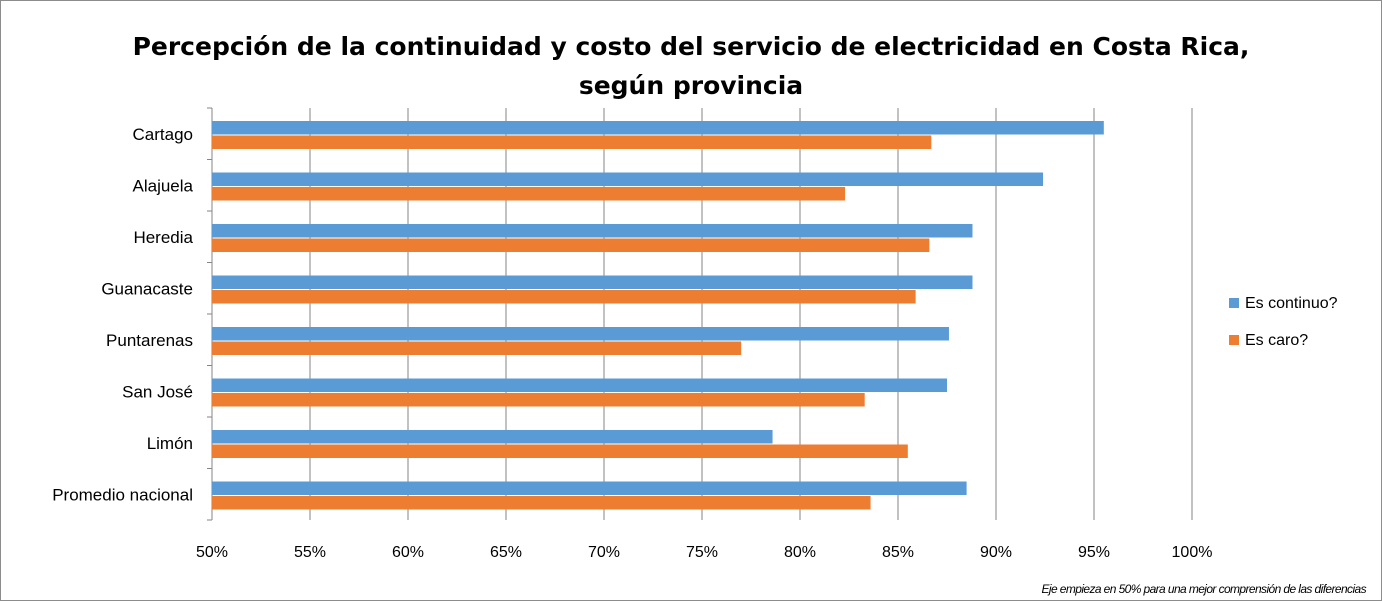 The height and width of the screenshot is (601, 1382). Describe the element at coordinates (506, 552) in the screenshot. I see `x-tick-label: 65%` at that location.